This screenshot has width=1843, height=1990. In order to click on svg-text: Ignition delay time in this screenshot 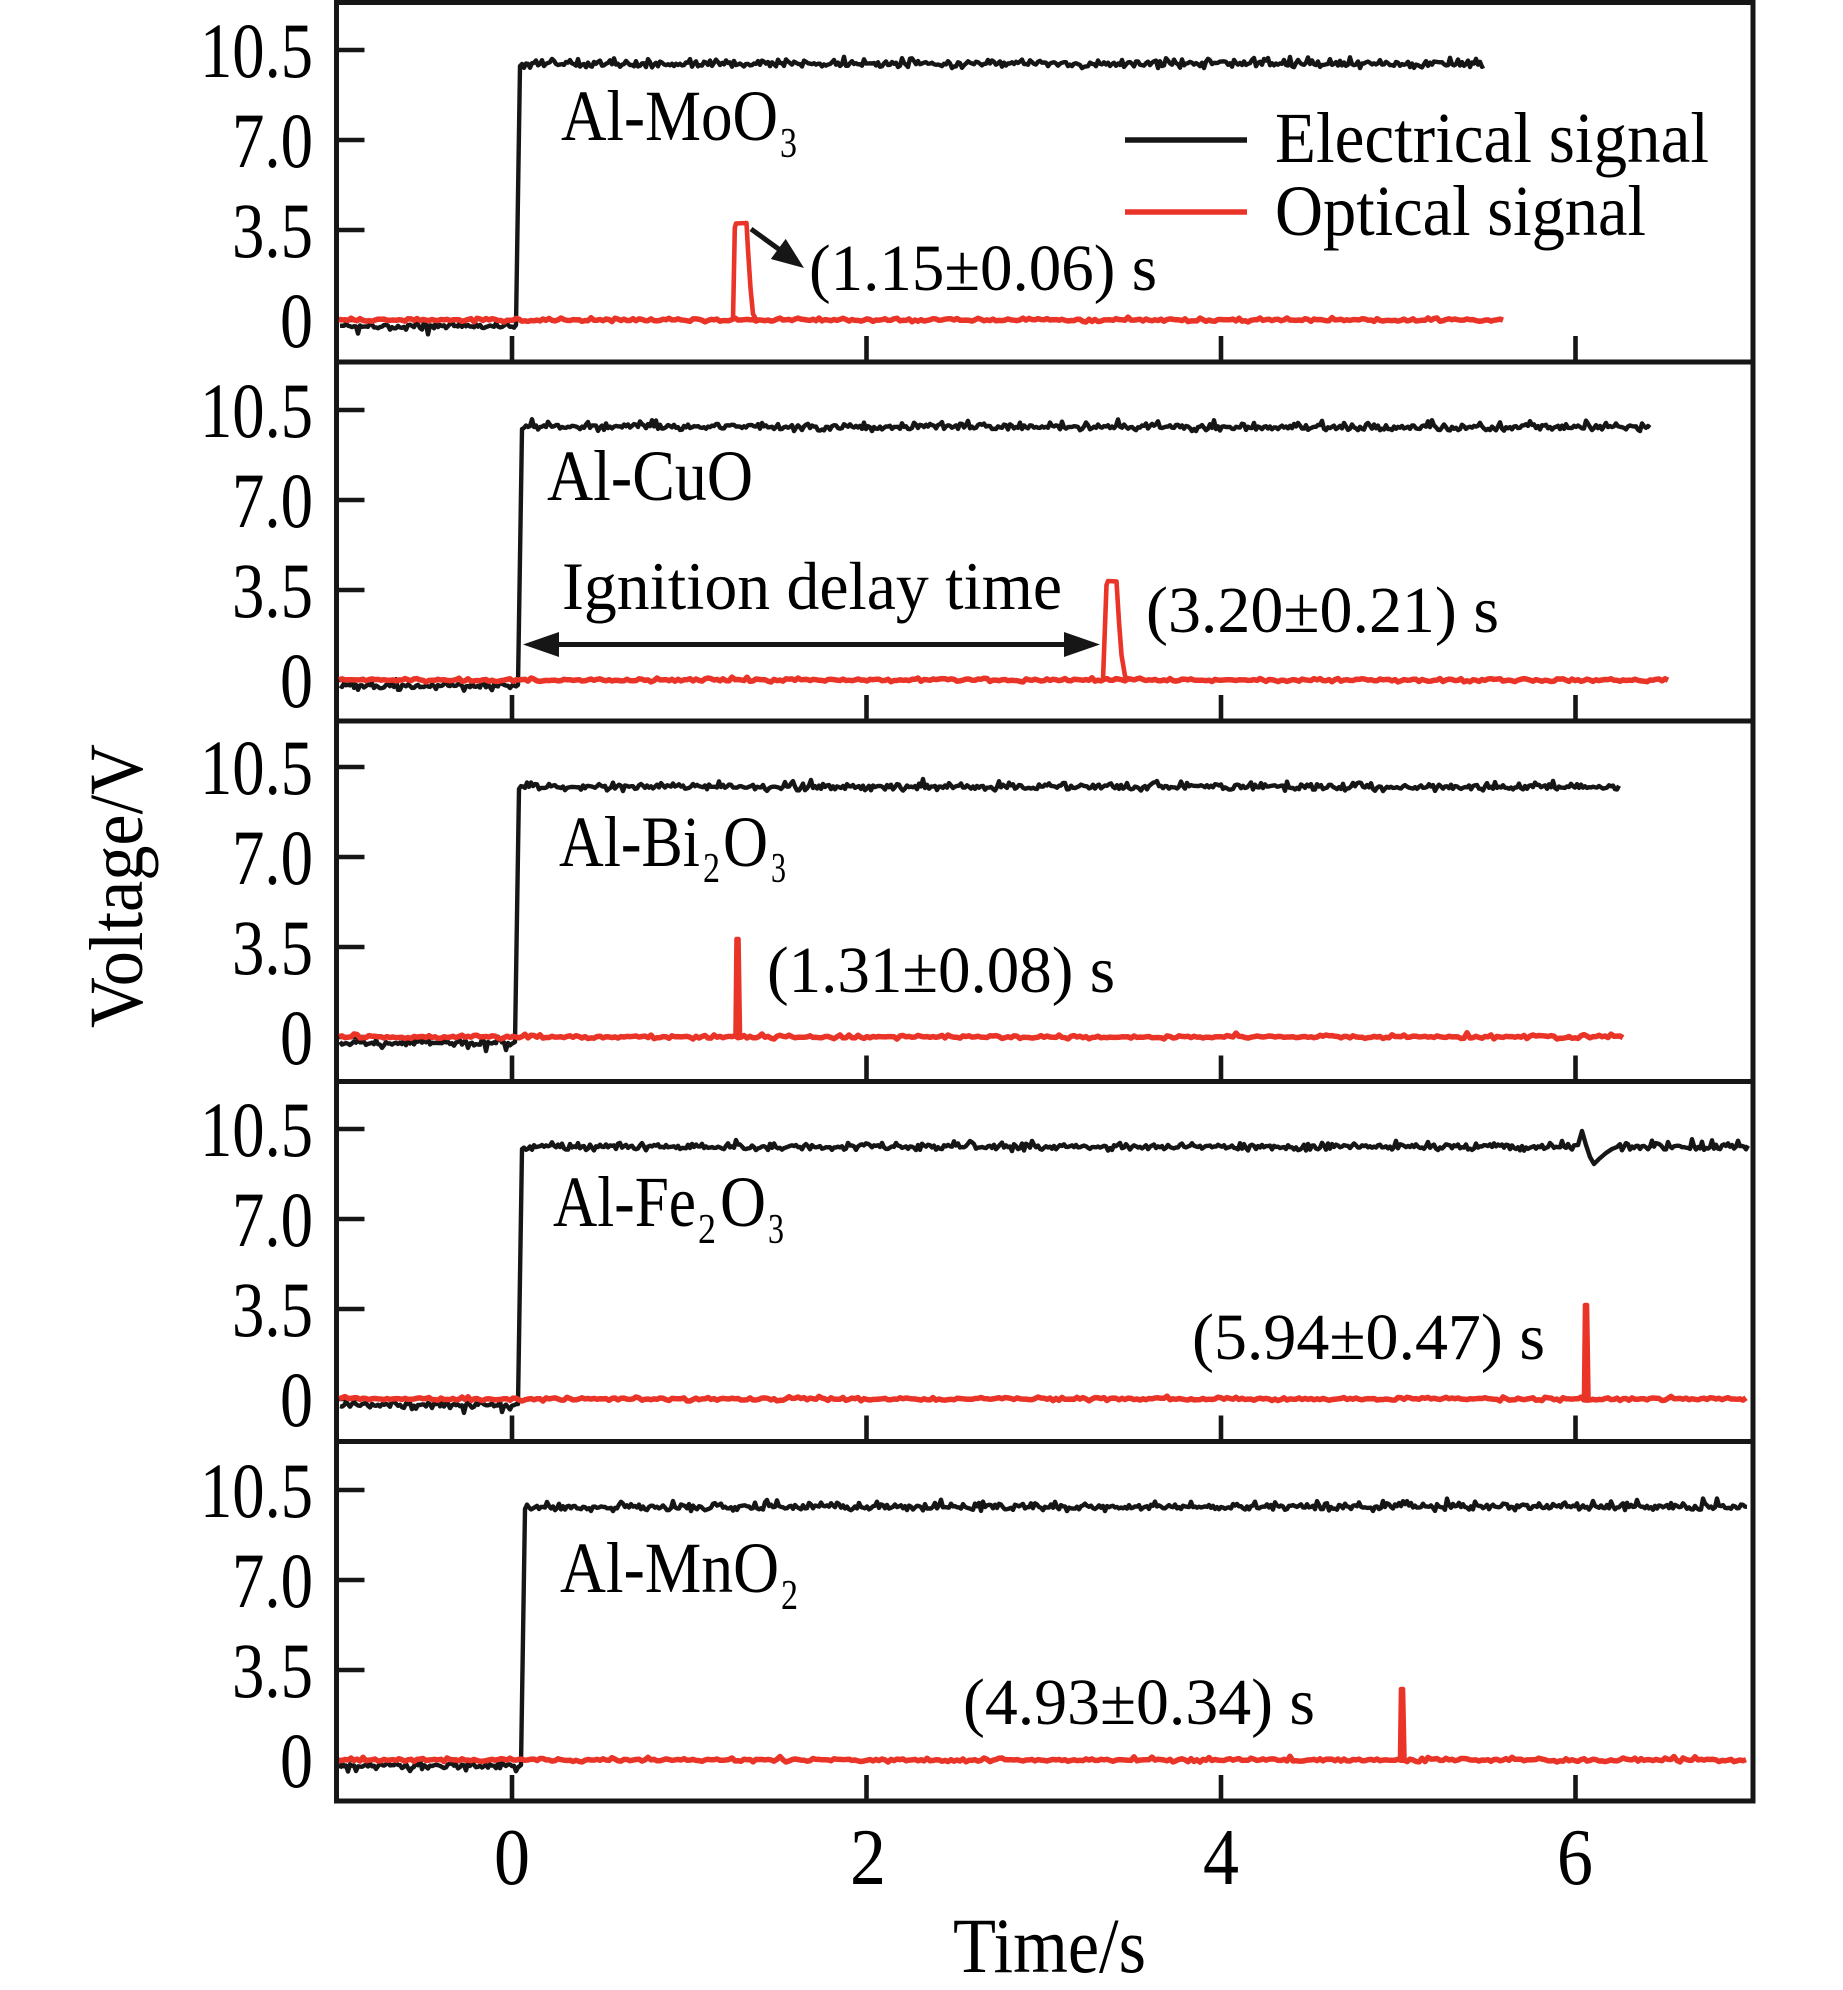, I will do `click(812, 586)`.